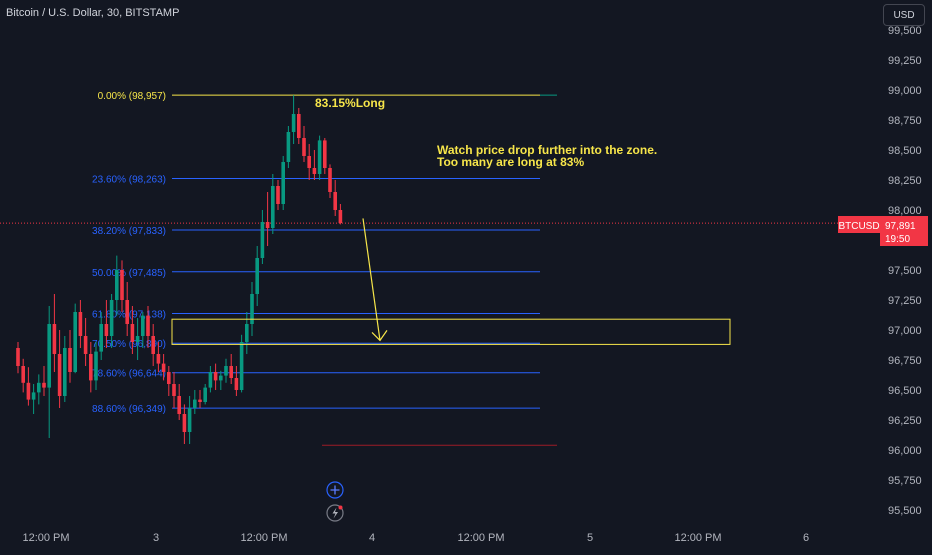  Describe the element at coordinates (900, 226) in the screenshot. I see `last-price-value: 97,891` at that location.